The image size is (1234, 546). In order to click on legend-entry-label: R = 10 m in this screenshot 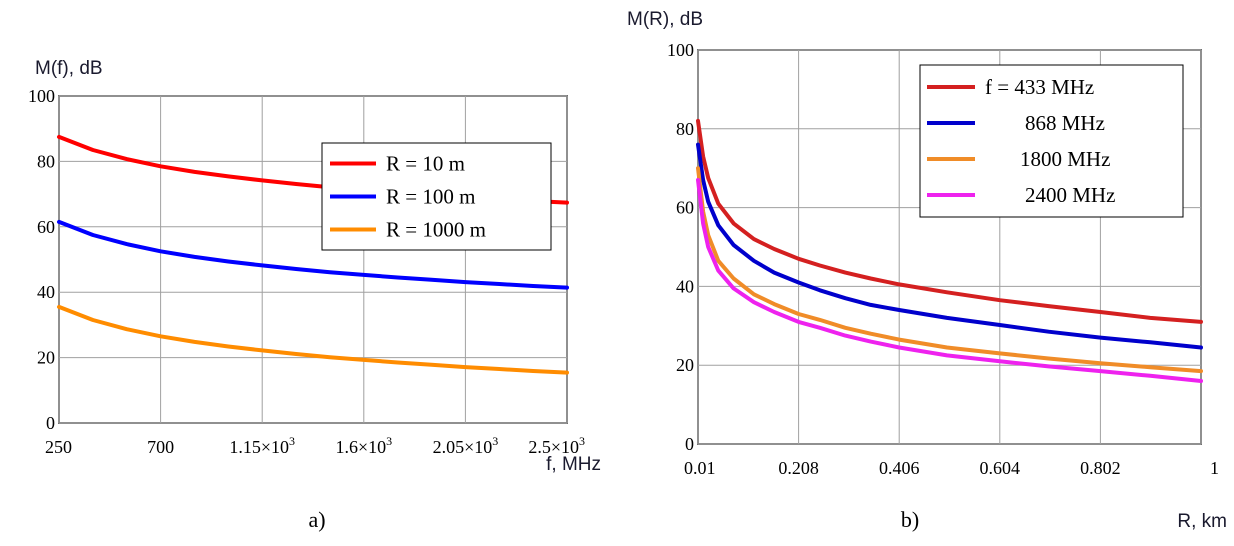, I will do `click(425, 164)`.